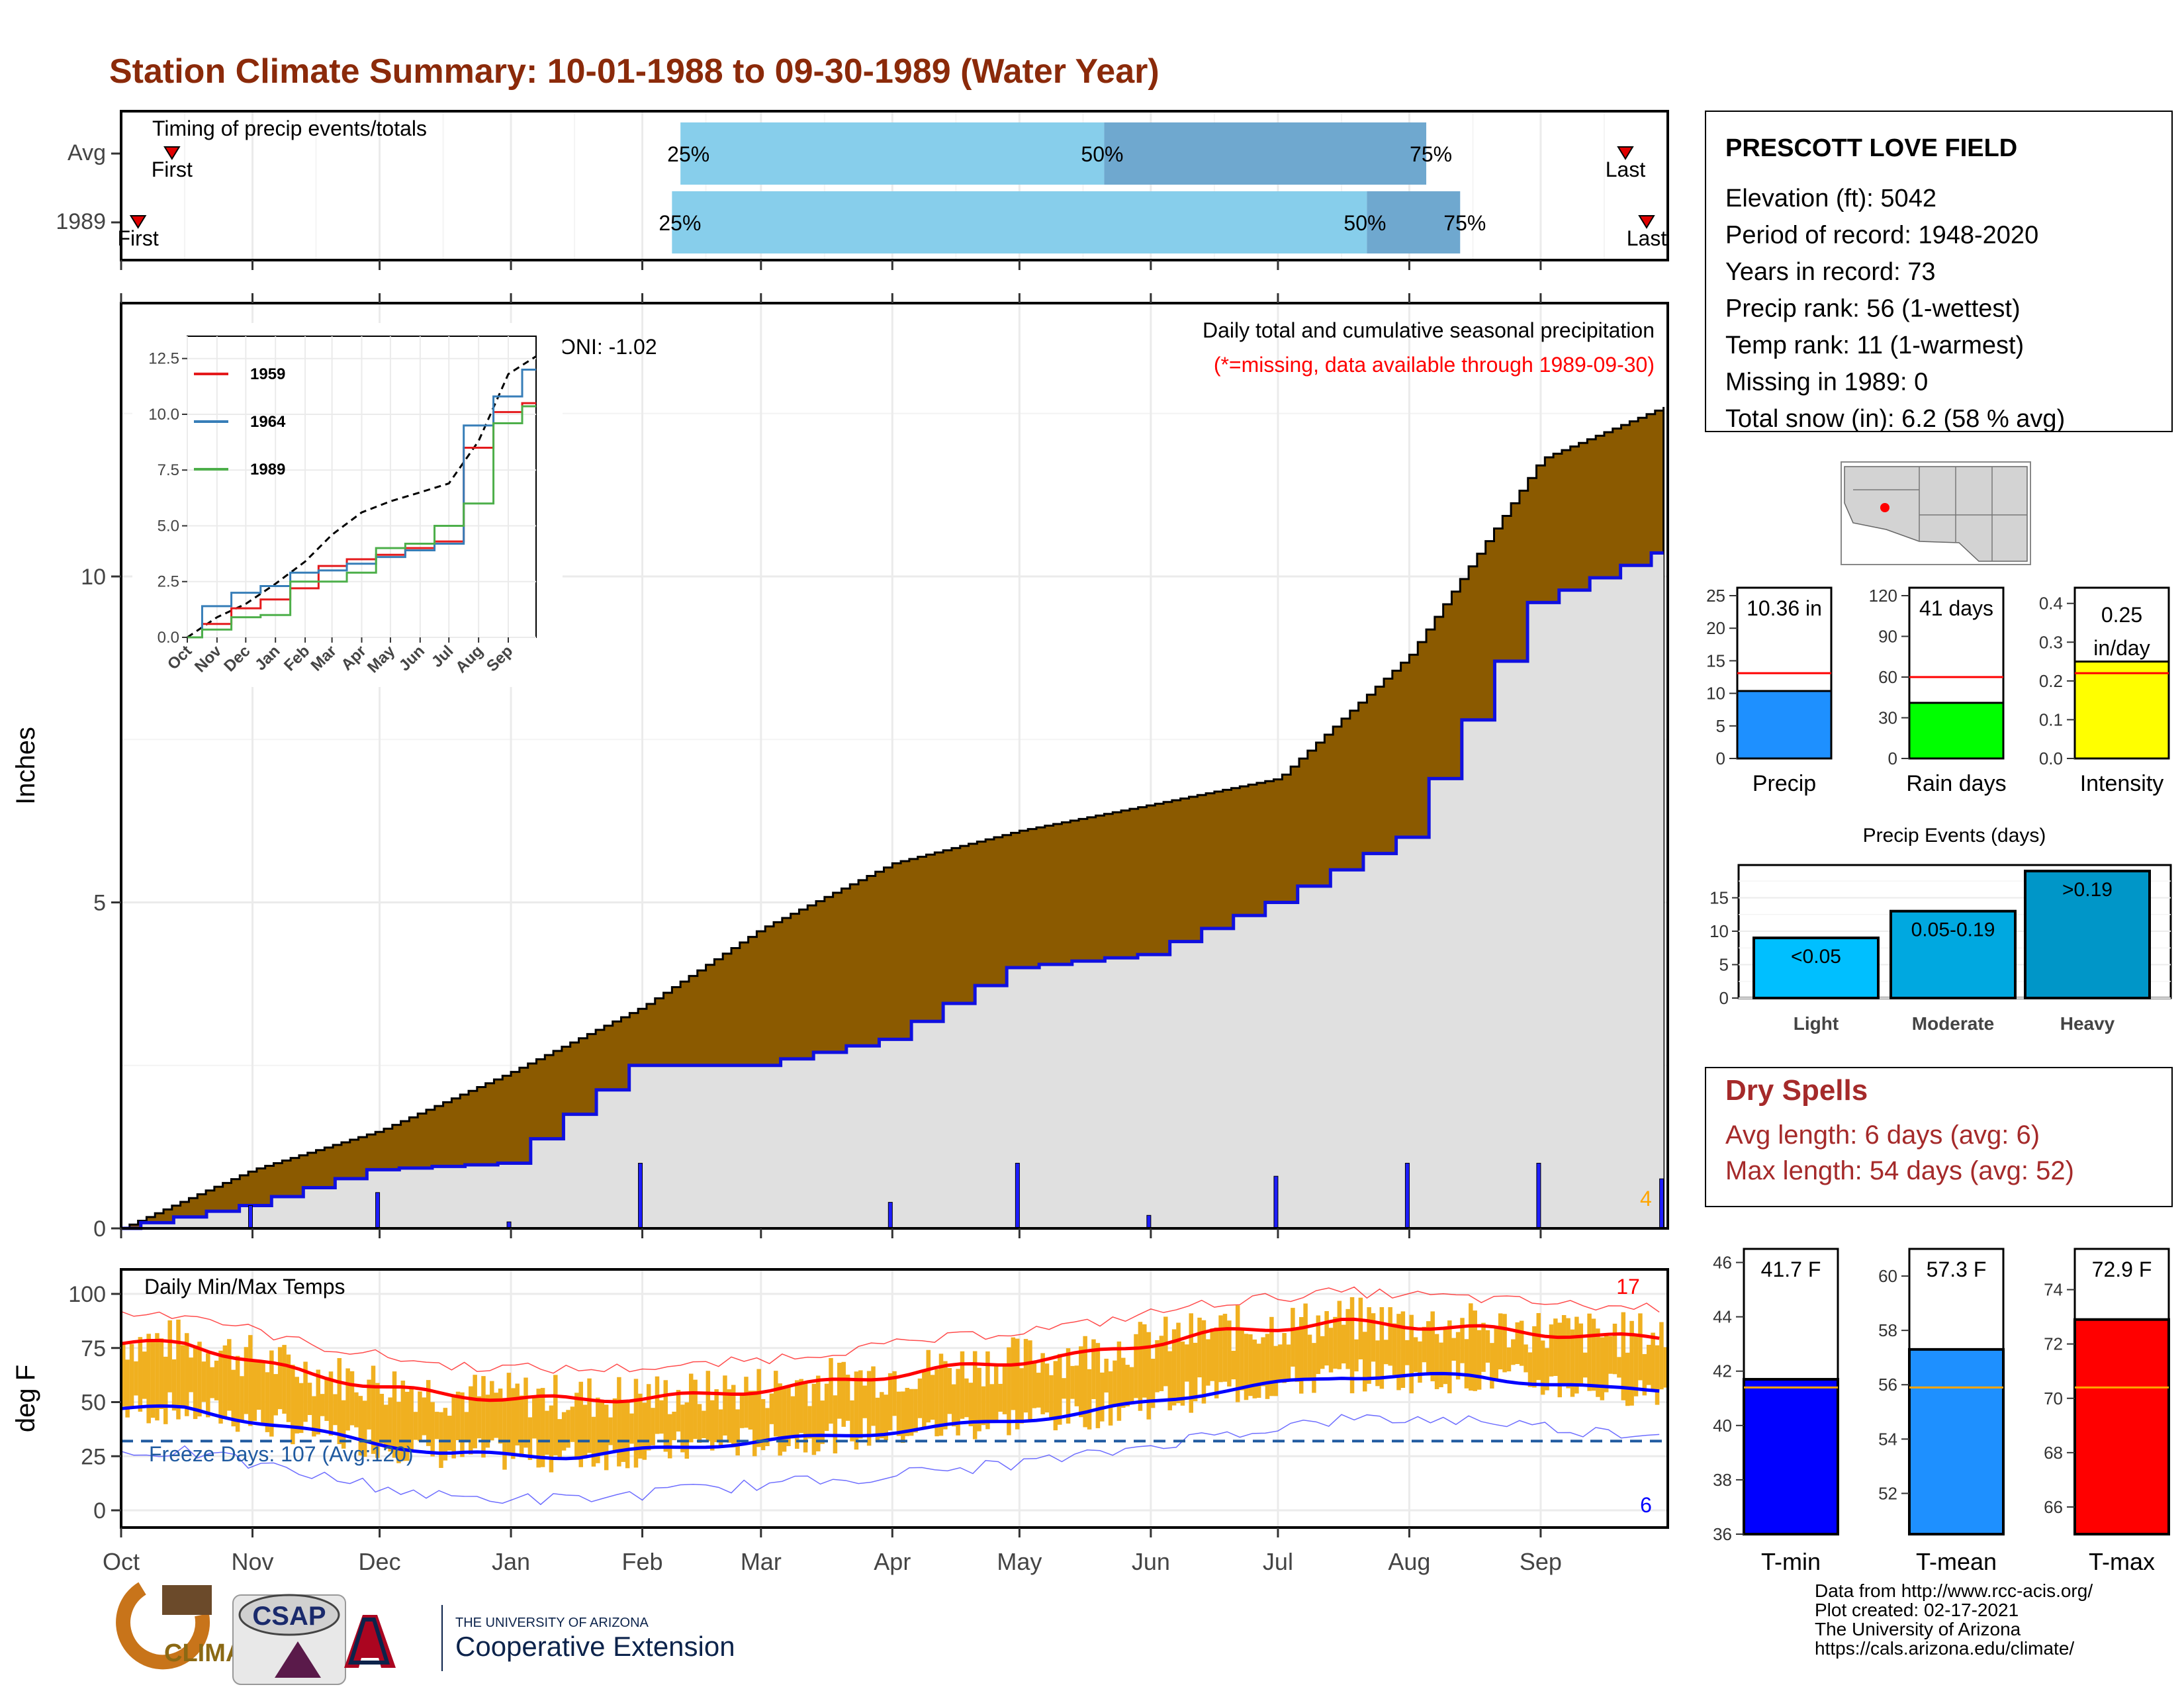 The height and width of the screenshot is (1691, 2184). I want to click on timing-last-marker, so click(1625, 153).